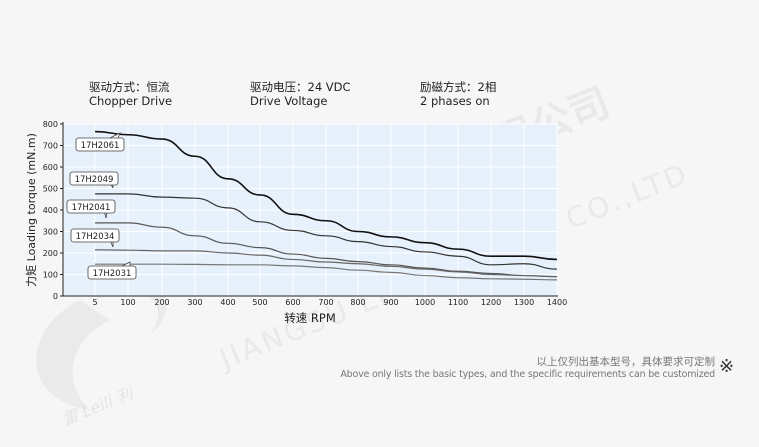  I want to click on y-tick-label-200: 200, so click(50, 253).